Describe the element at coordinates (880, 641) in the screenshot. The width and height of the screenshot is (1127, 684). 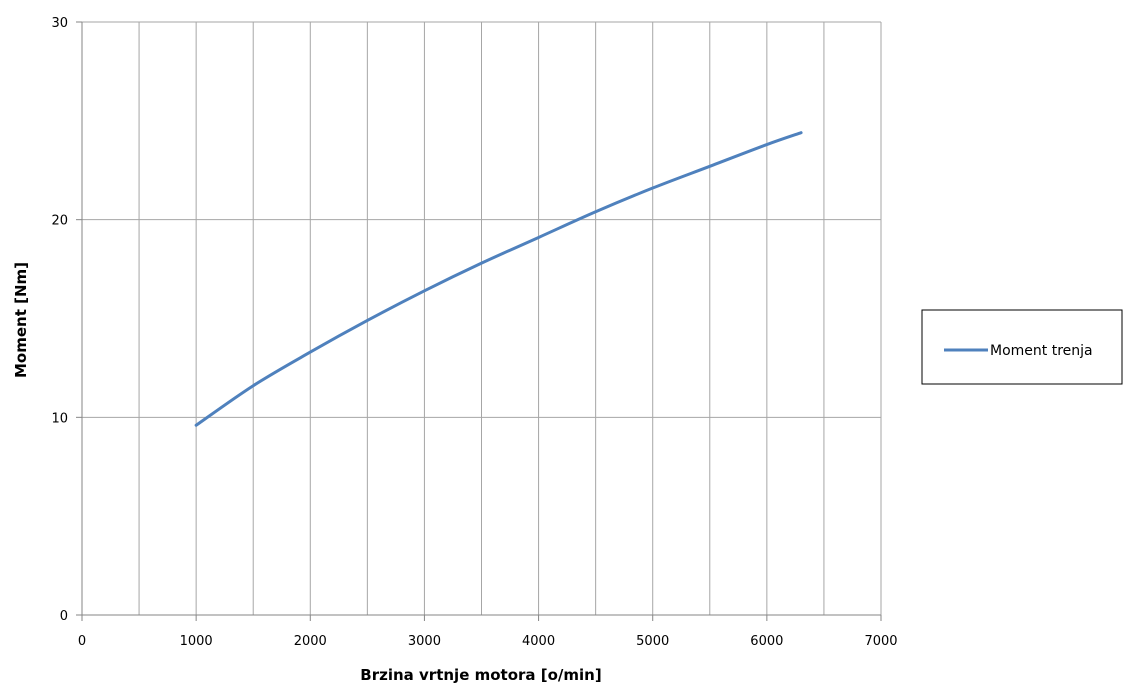
I see `x-tick-label: 7000` at that location.